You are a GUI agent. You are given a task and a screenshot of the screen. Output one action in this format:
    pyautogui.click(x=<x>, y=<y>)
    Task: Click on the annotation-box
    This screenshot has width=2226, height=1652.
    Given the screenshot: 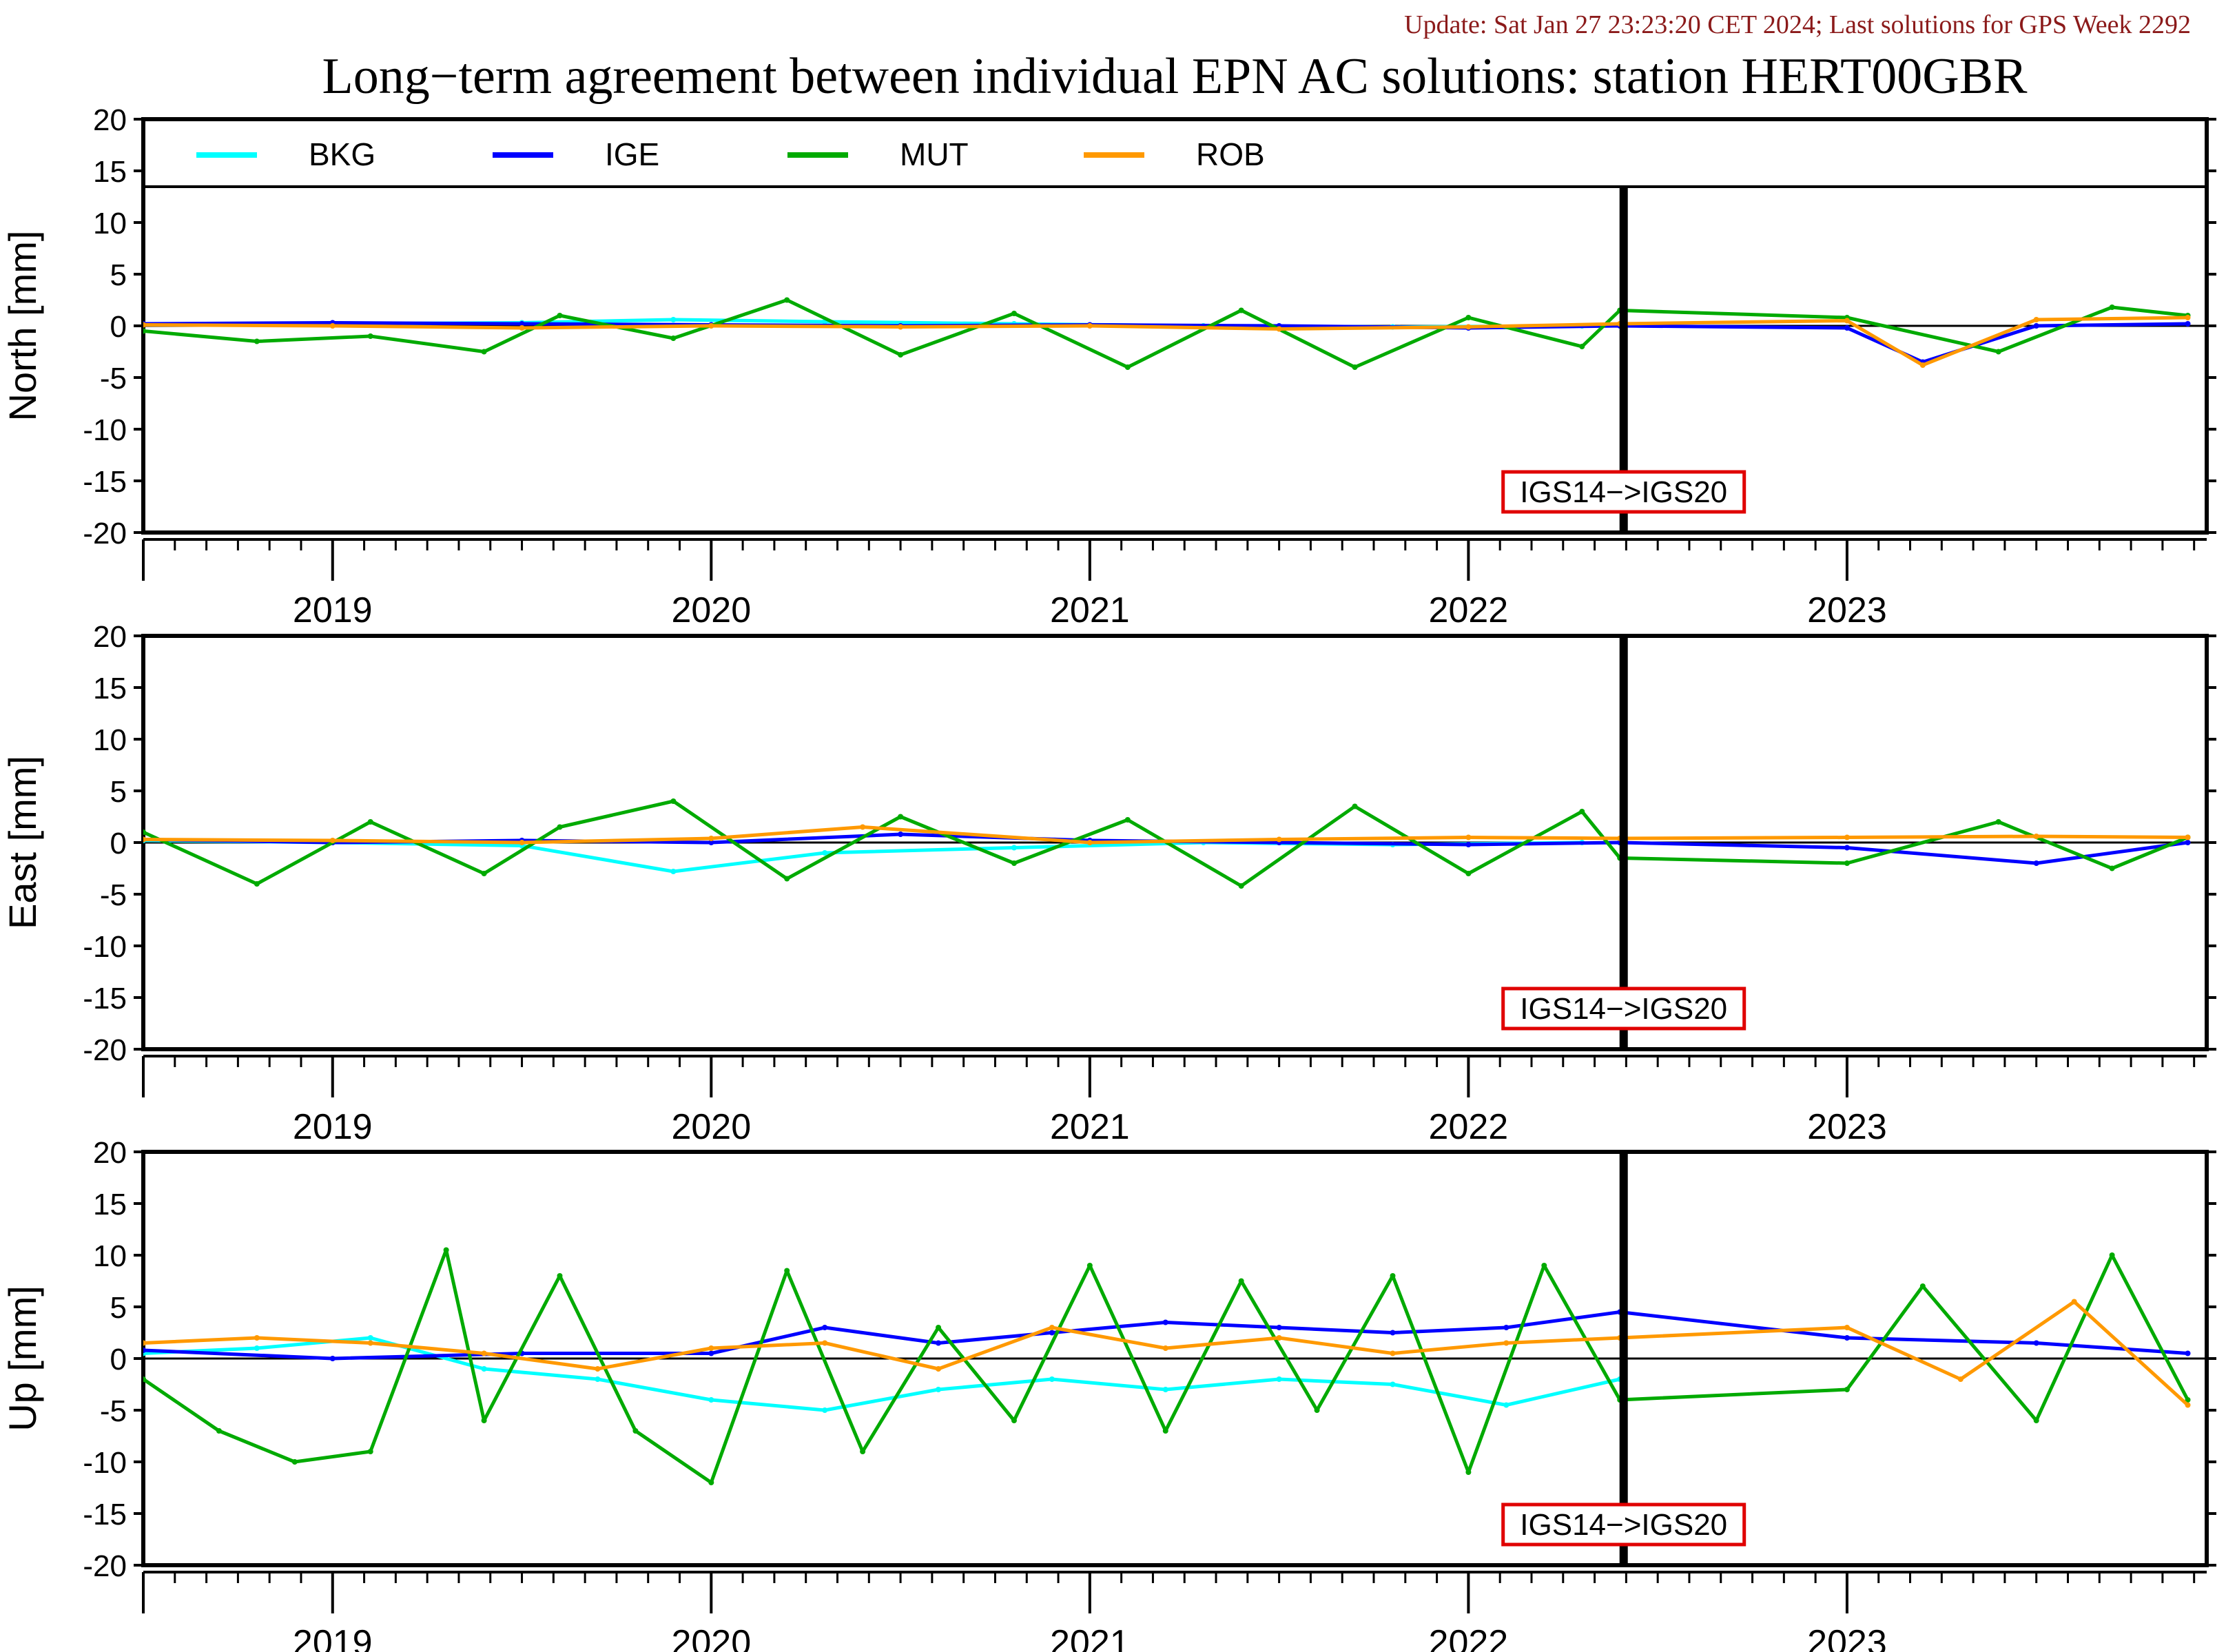 What is the action you would take?
    pyautogui.click(x=1623, y=1009)
    